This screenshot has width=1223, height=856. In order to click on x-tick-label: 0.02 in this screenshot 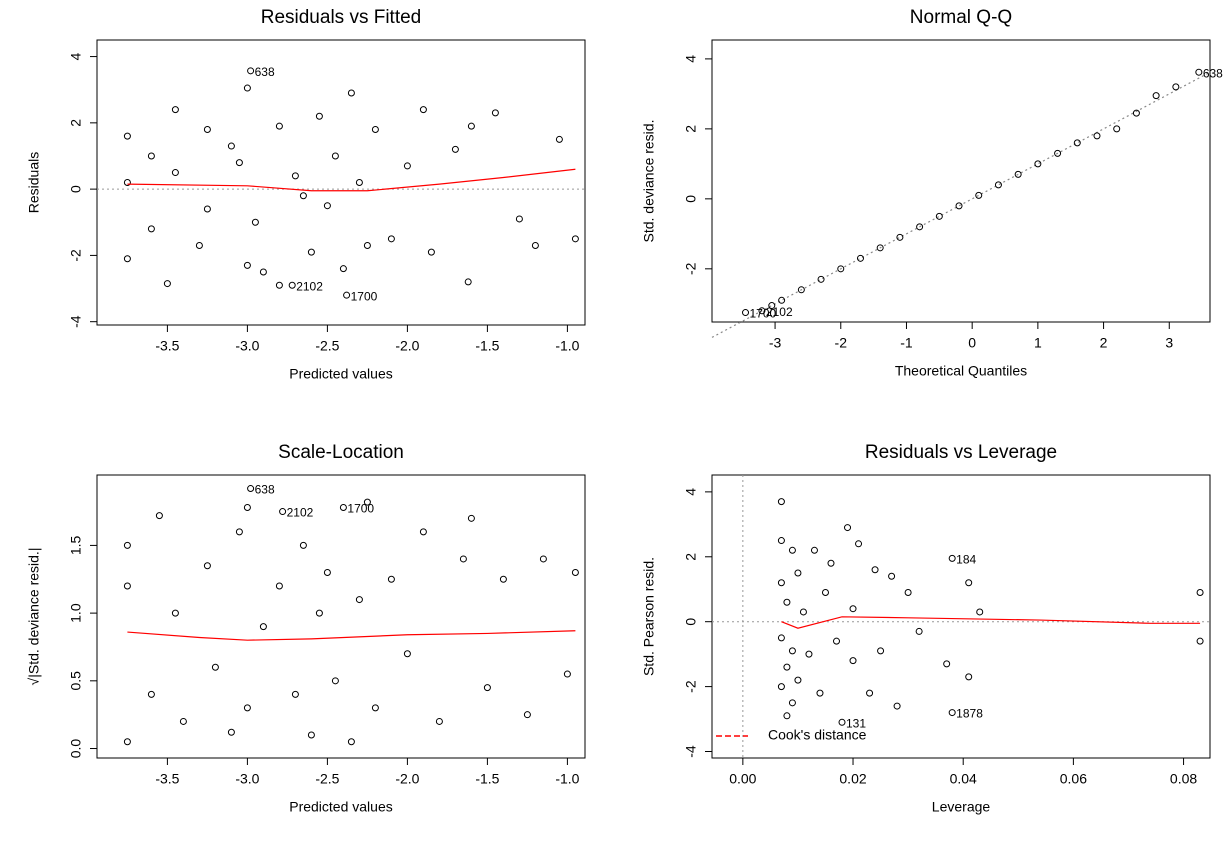, I will do `click(852, 779)`.